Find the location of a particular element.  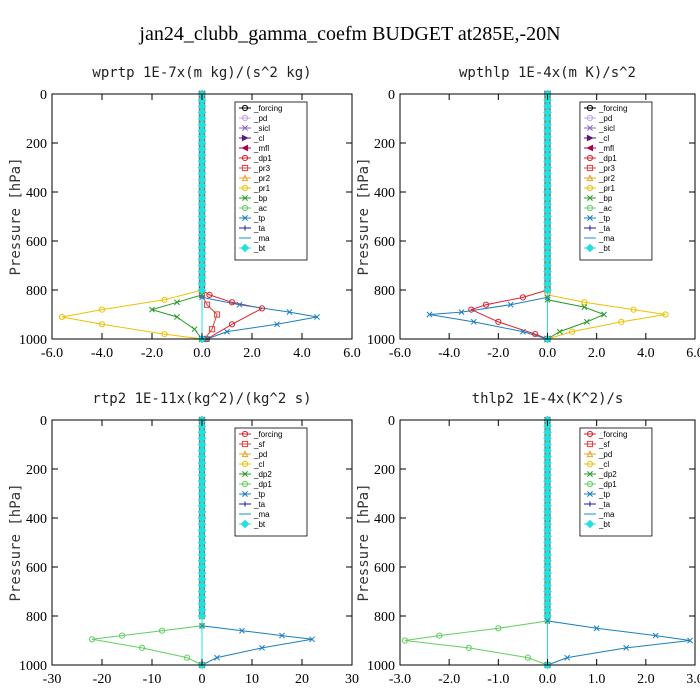

x-tick-label: -3.0 is located at coordinates (400, 679).